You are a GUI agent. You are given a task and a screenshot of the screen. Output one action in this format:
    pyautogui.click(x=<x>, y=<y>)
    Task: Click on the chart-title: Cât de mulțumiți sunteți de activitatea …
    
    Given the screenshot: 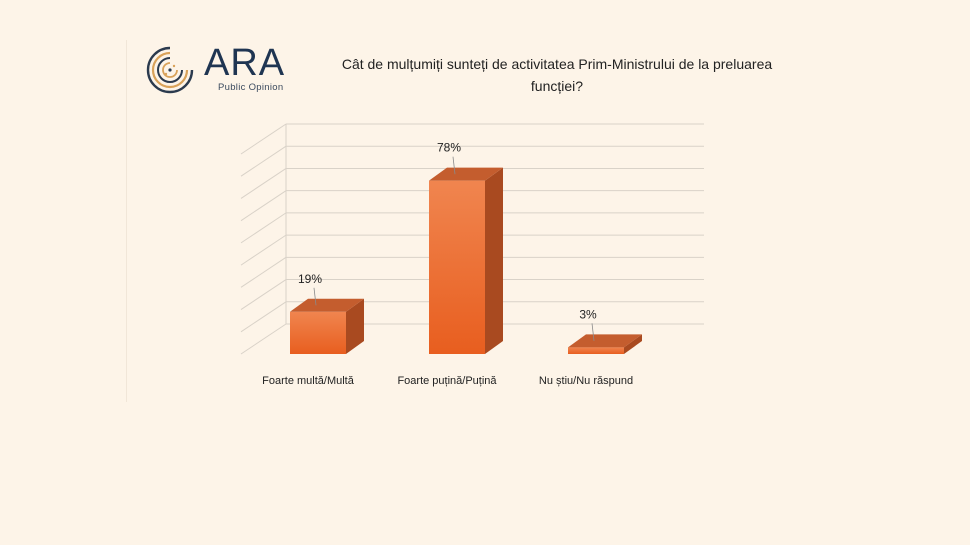 What is the action you would take?
    pyautogui.click(x=557, y=75)
    